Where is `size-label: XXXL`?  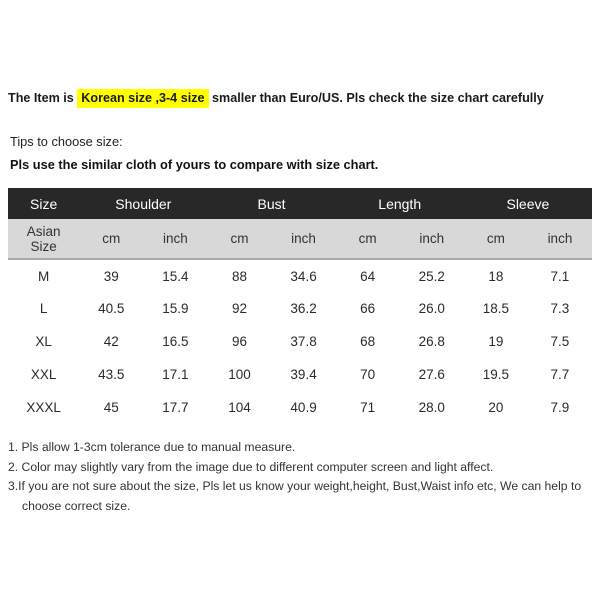
size-label: XXXL is located at coordinates (43, 407).